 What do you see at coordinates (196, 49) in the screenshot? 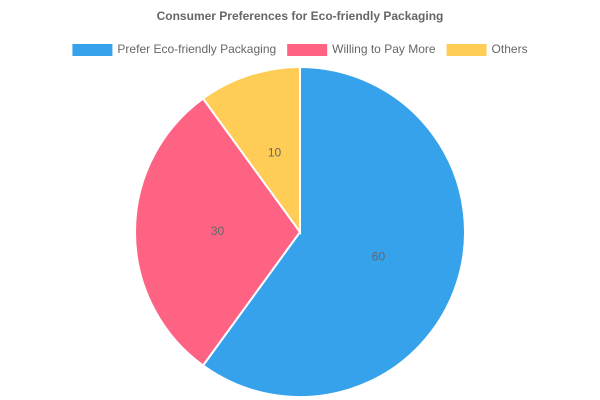
I see `legend-label: Prefer Eco-friendly Packaging` at bounding box center [196, 49].